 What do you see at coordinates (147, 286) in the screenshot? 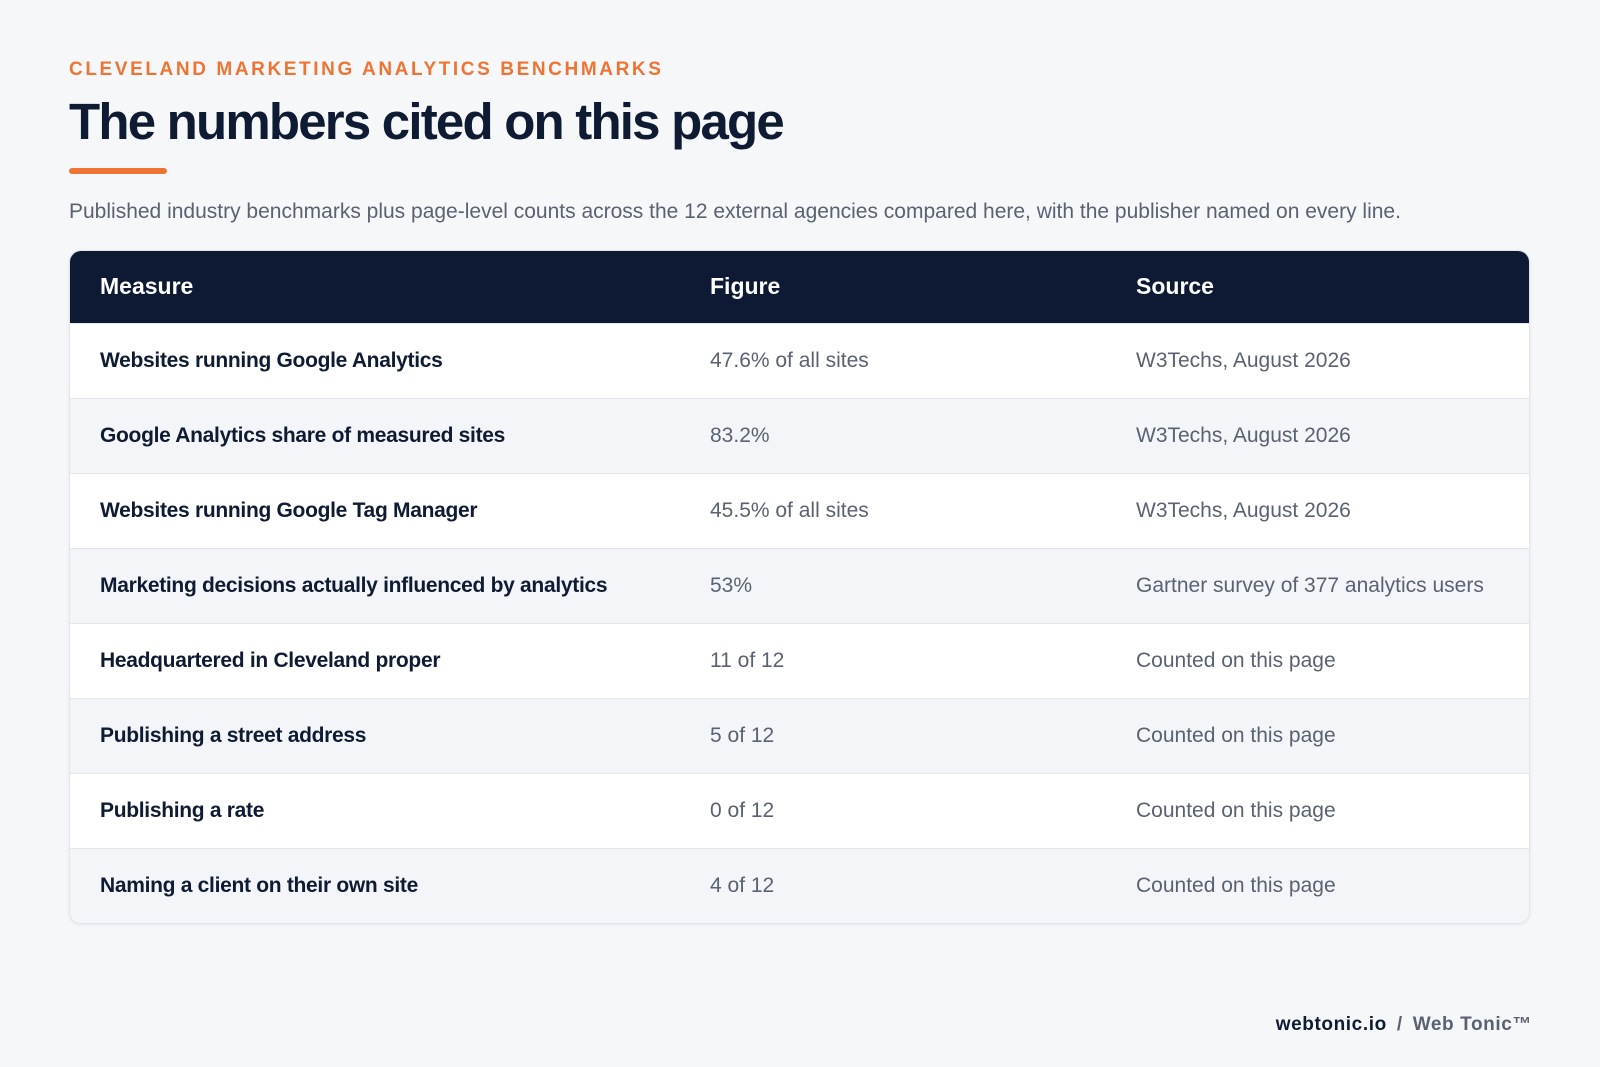
I see `column-header-measure: Measure` at bounding box center [147, 286].